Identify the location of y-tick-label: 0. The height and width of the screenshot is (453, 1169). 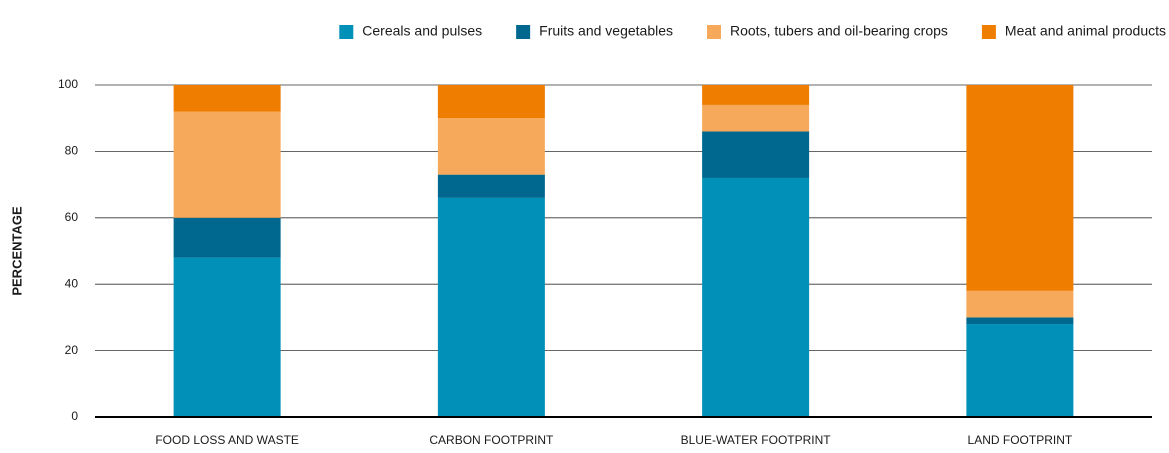
(74, 416).